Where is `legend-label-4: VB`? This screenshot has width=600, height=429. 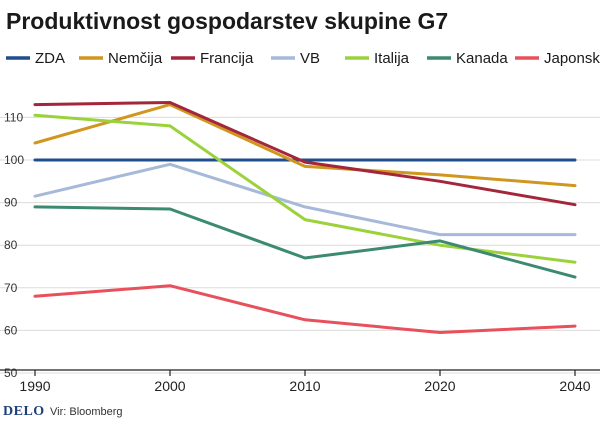 legend-label-4: VB is located at coordinates (310, 58).